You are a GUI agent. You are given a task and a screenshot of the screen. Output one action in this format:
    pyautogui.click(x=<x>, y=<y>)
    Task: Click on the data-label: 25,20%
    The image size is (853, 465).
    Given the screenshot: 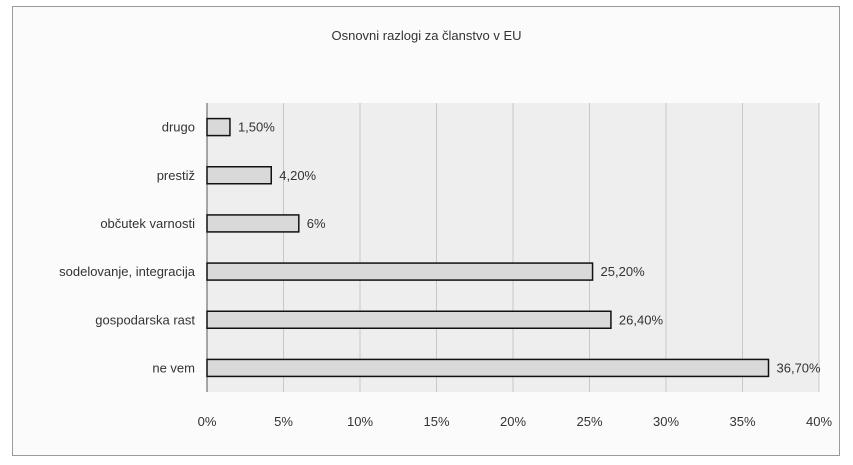 What is the action you would take?
    pyautogui.click(x=623, y=271)
    